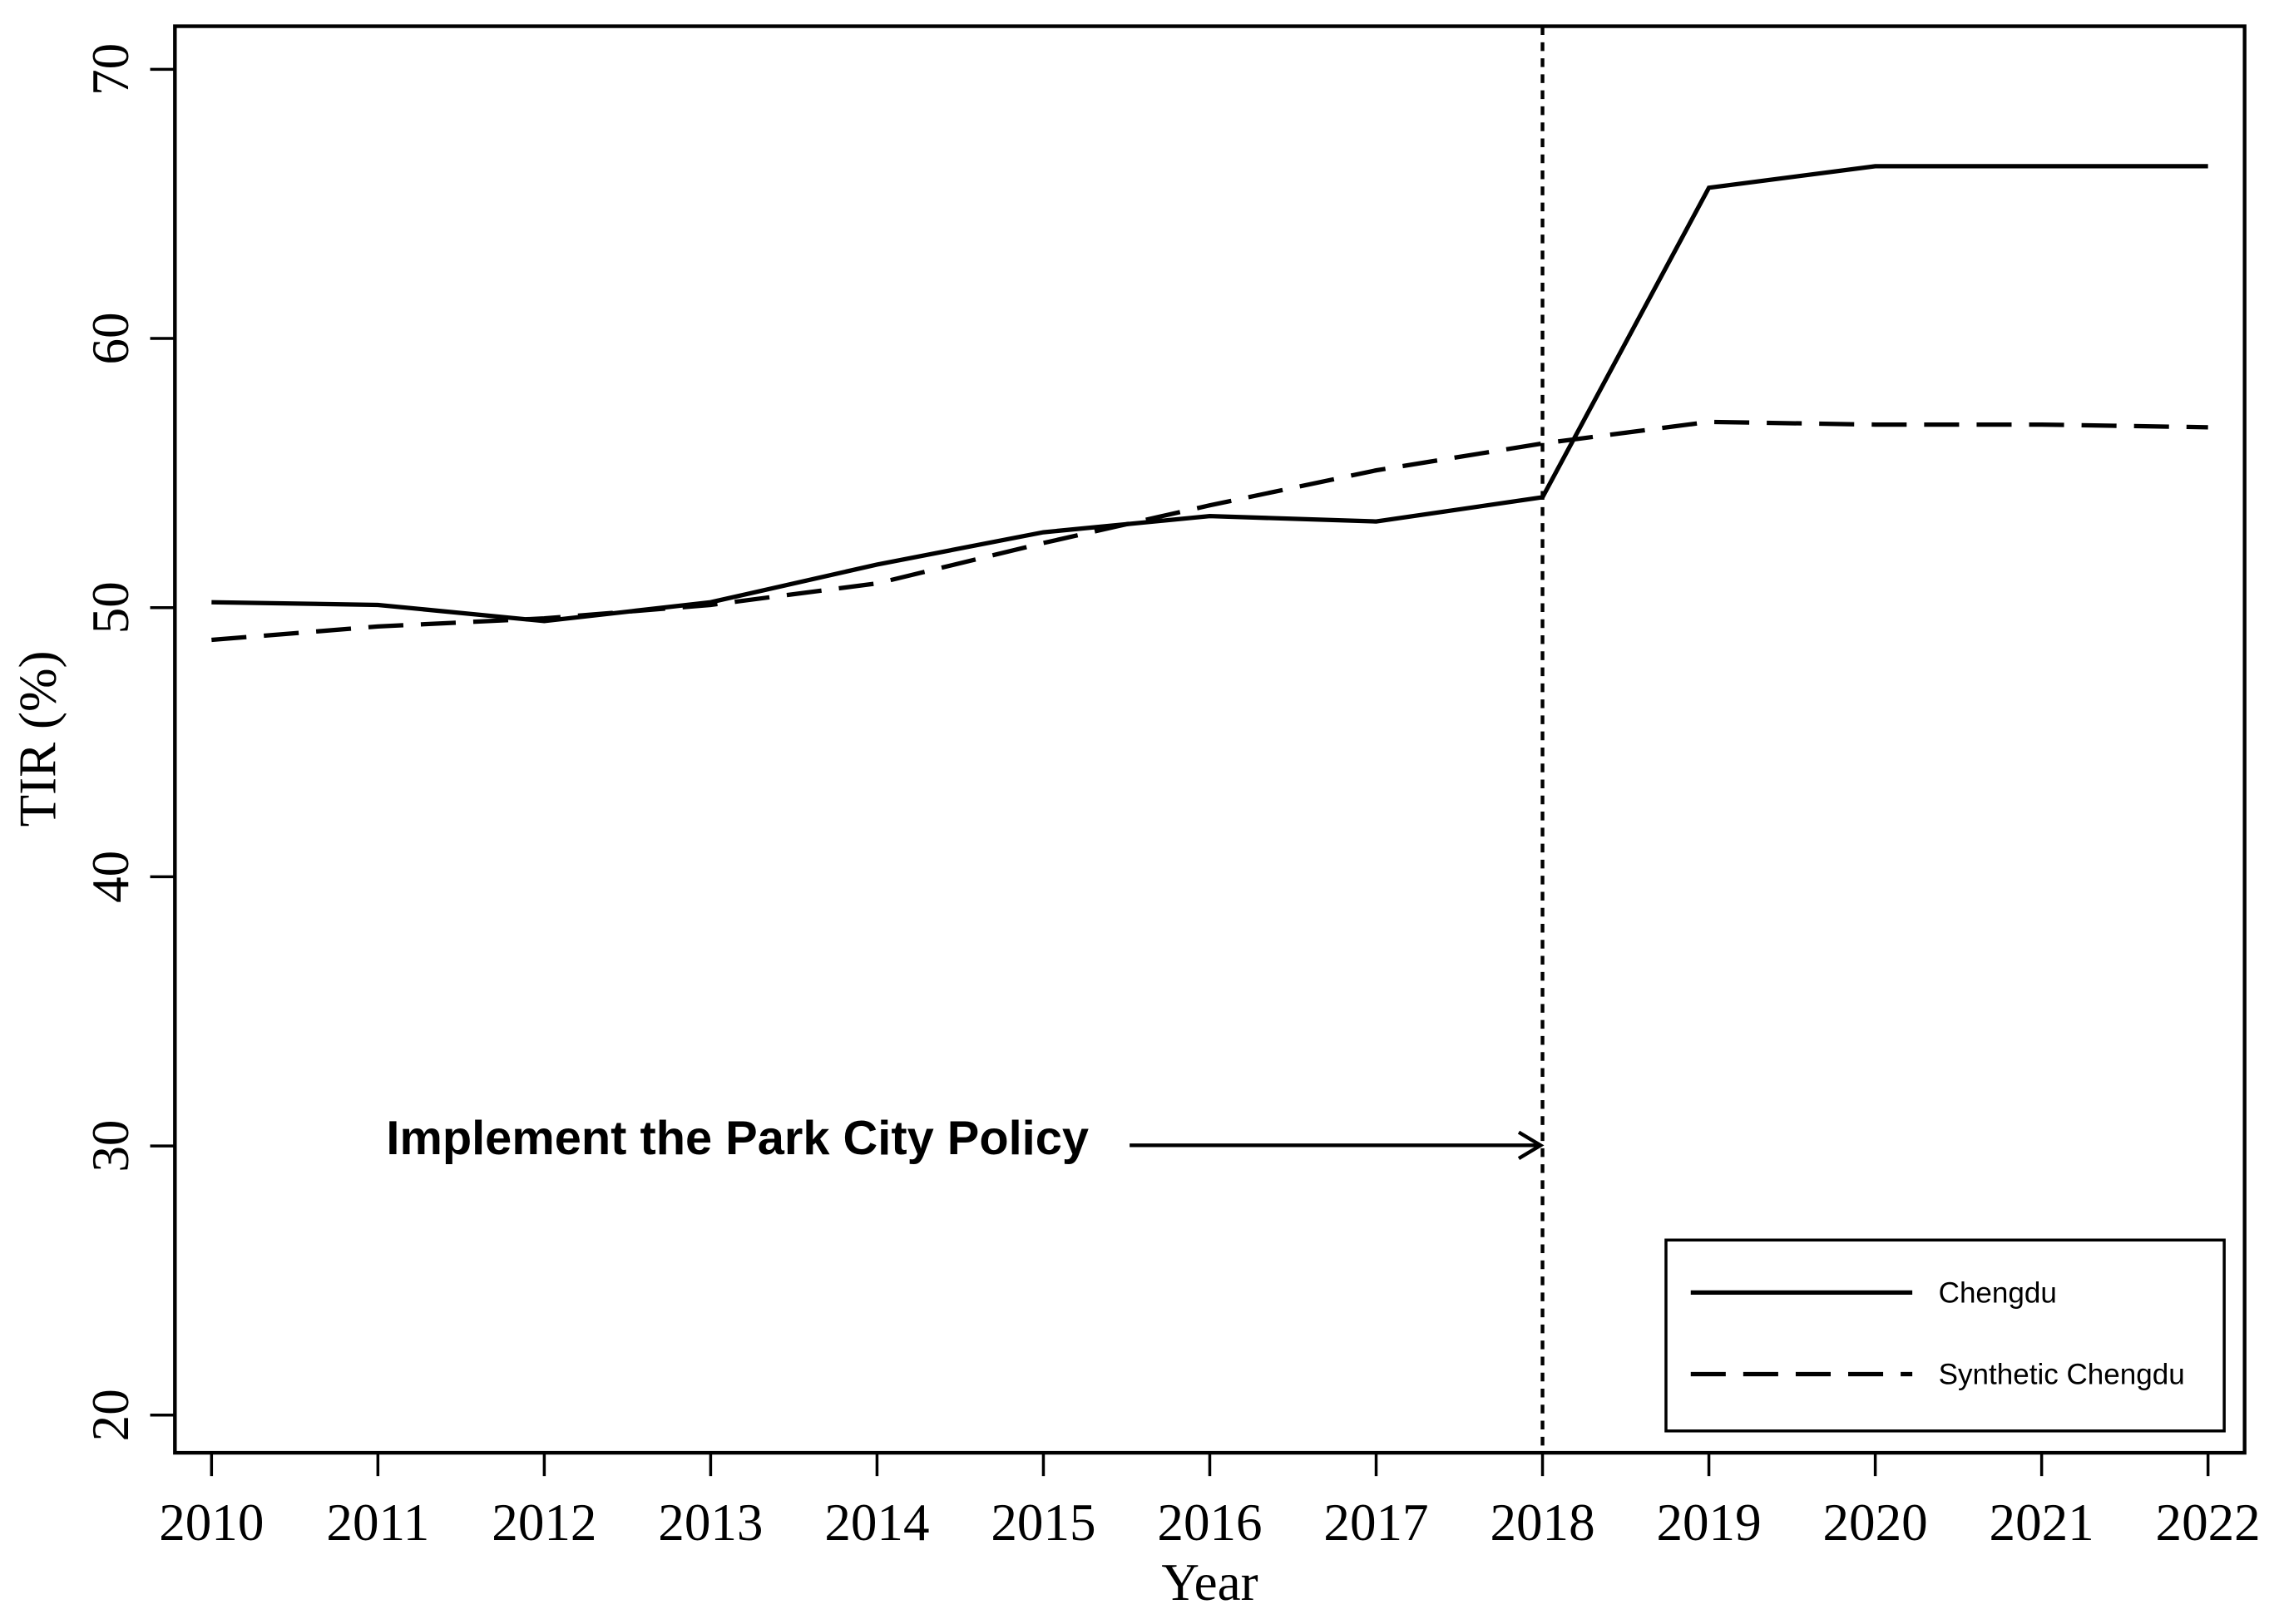  I want to click on x-tick-label: 2019, so click(1708, 1523).